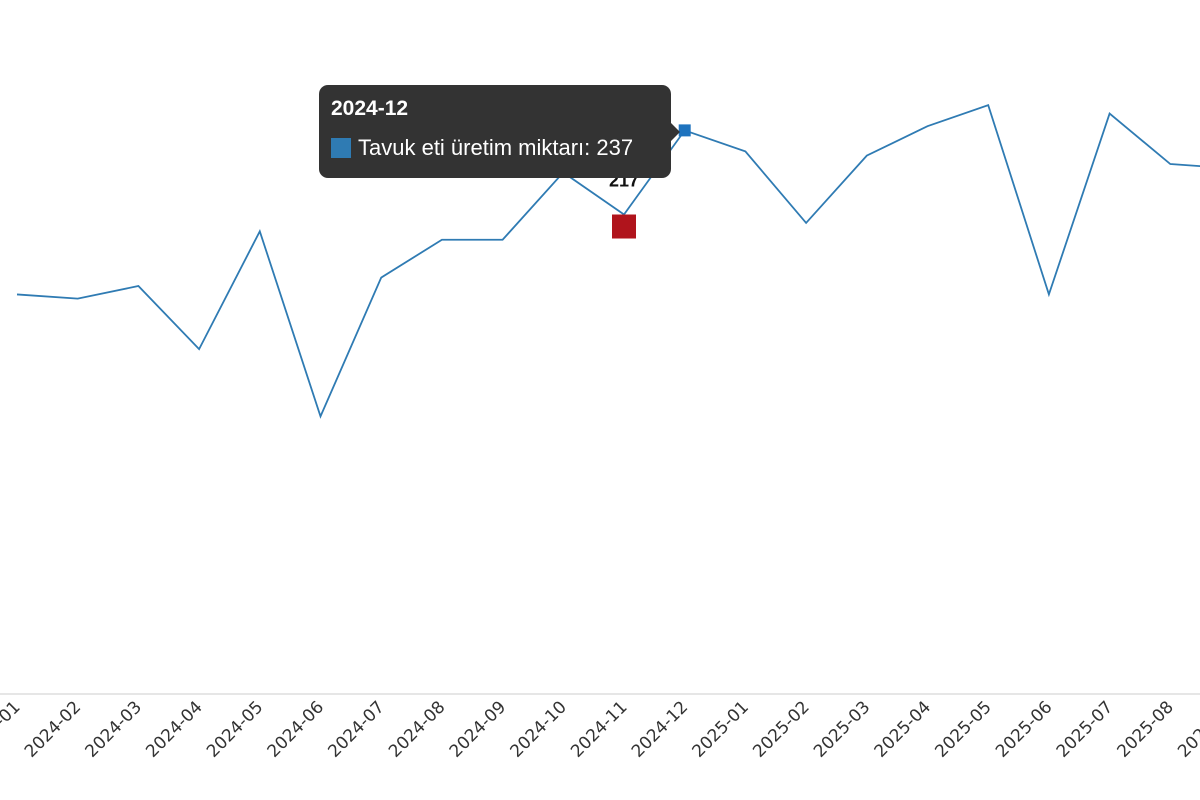 The image size is (1200, 800). What do you see at coordinates (1024, 729) in the screenshot?
I see `x-tick-label: 2025-06` at bounding box center [1024, 729].